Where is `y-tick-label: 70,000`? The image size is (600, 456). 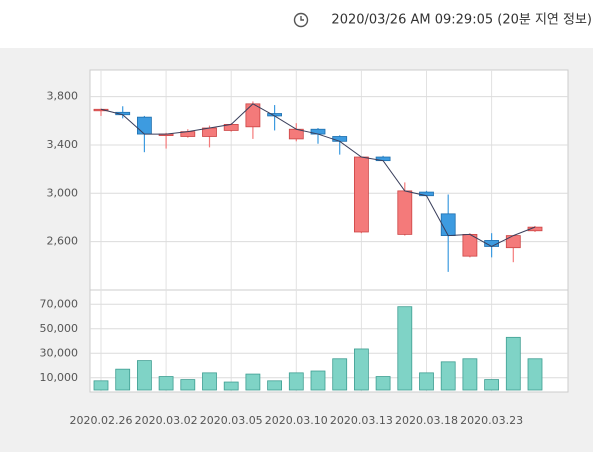
y-tick-label: 70,000 is located at coordinates (59, 303).